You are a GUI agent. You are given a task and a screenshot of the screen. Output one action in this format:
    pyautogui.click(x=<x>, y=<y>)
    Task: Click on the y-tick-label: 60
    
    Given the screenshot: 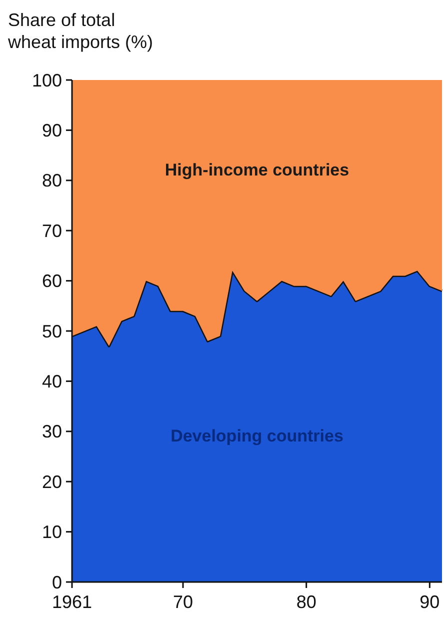 What is the action you would take?
    pyautogui.click(x=52, y=281)
    